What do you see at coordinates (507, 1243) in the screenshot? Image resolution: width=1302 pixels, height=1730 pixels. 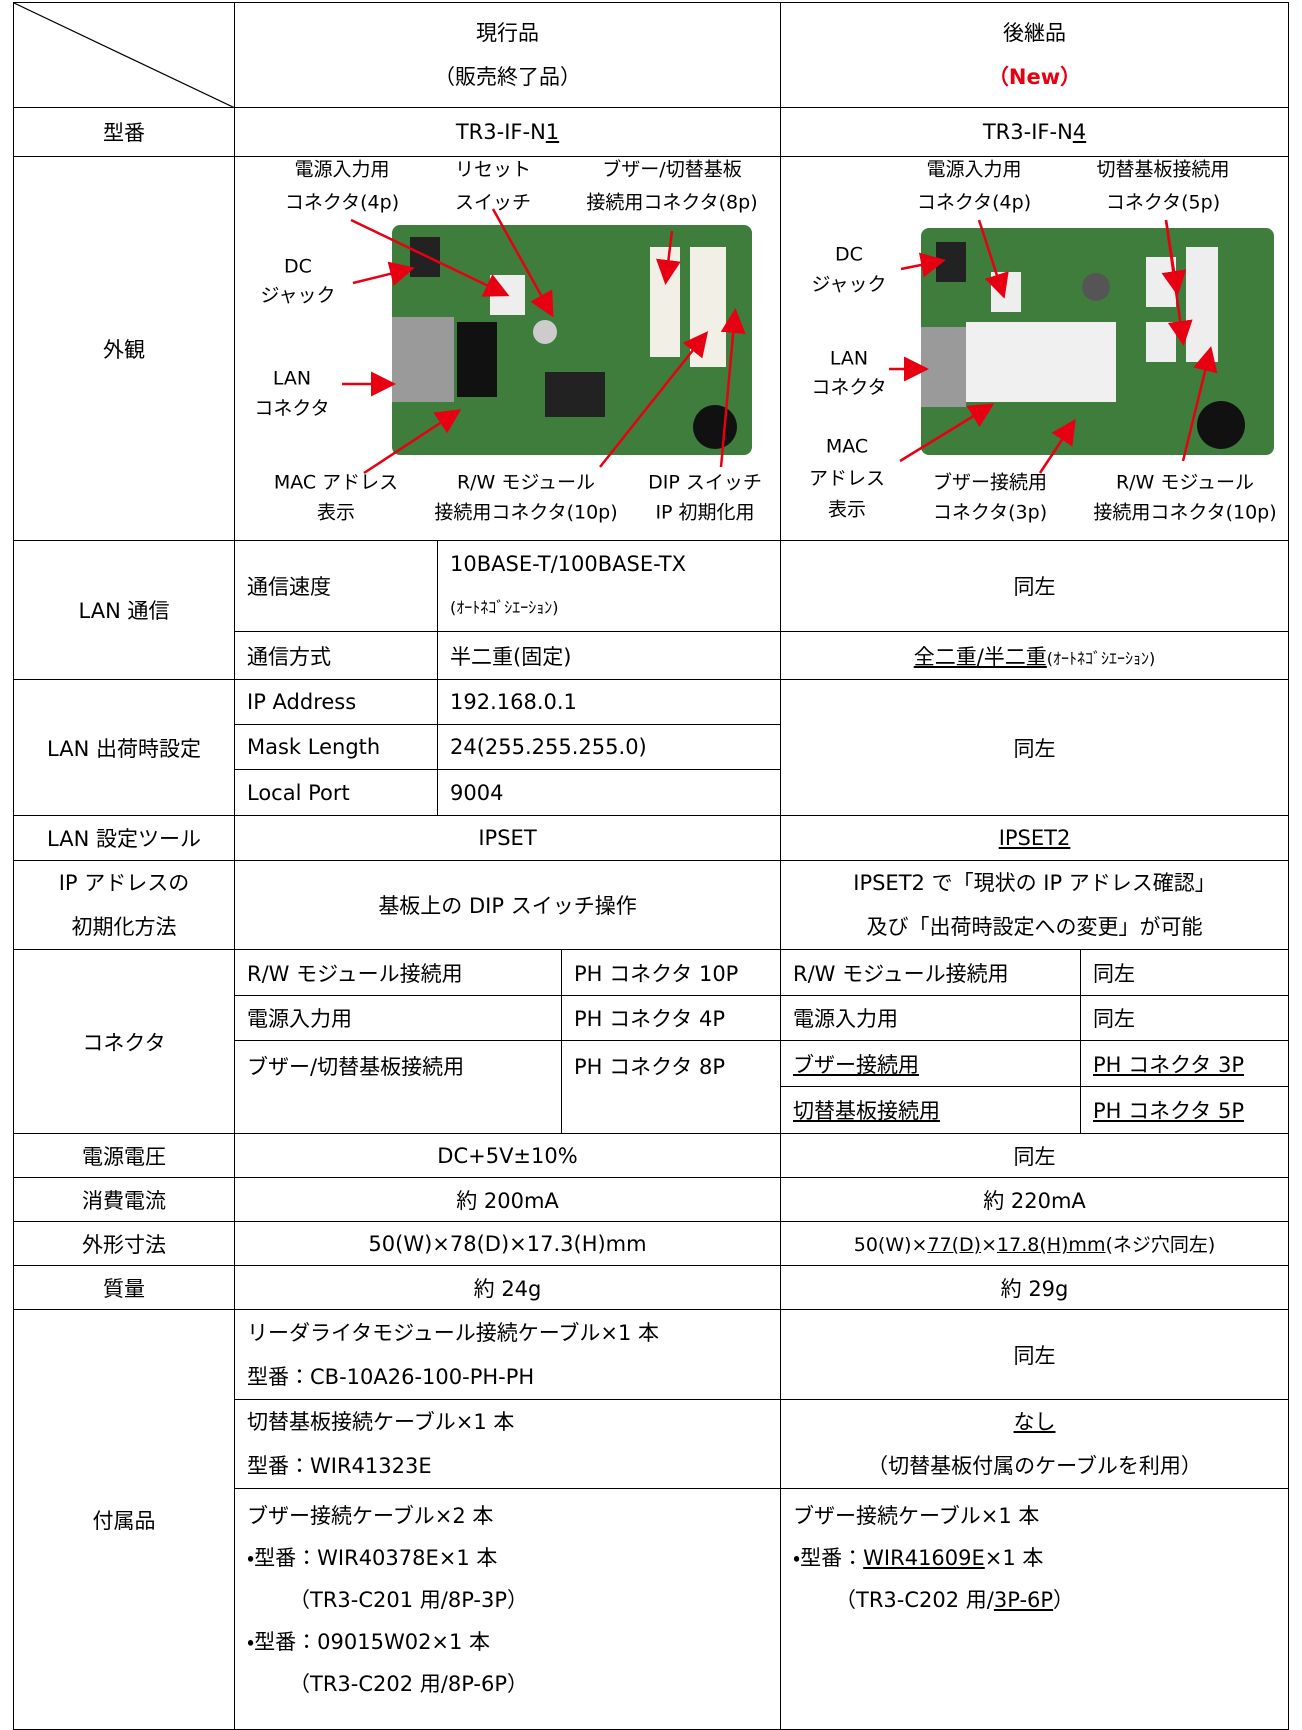 I see `cell: 50(W)×78(D)×17.3(H)mm` at bounding box center [507, 1243].